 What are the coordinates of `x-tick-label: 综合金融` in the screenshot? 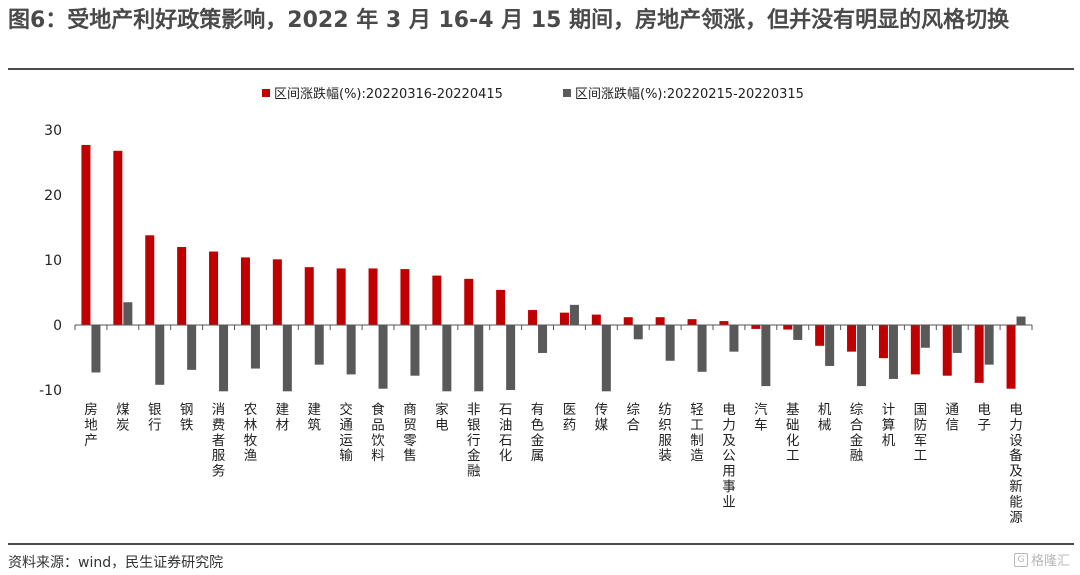 It's located at (857, 433).